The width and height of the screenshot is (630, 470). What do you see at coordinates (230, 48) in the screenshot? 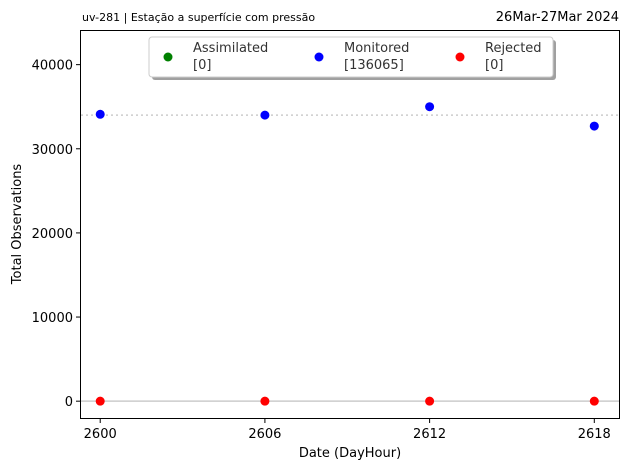
I see `legend-label-assimilated: Assimilated` at bounding box center [230, 48].